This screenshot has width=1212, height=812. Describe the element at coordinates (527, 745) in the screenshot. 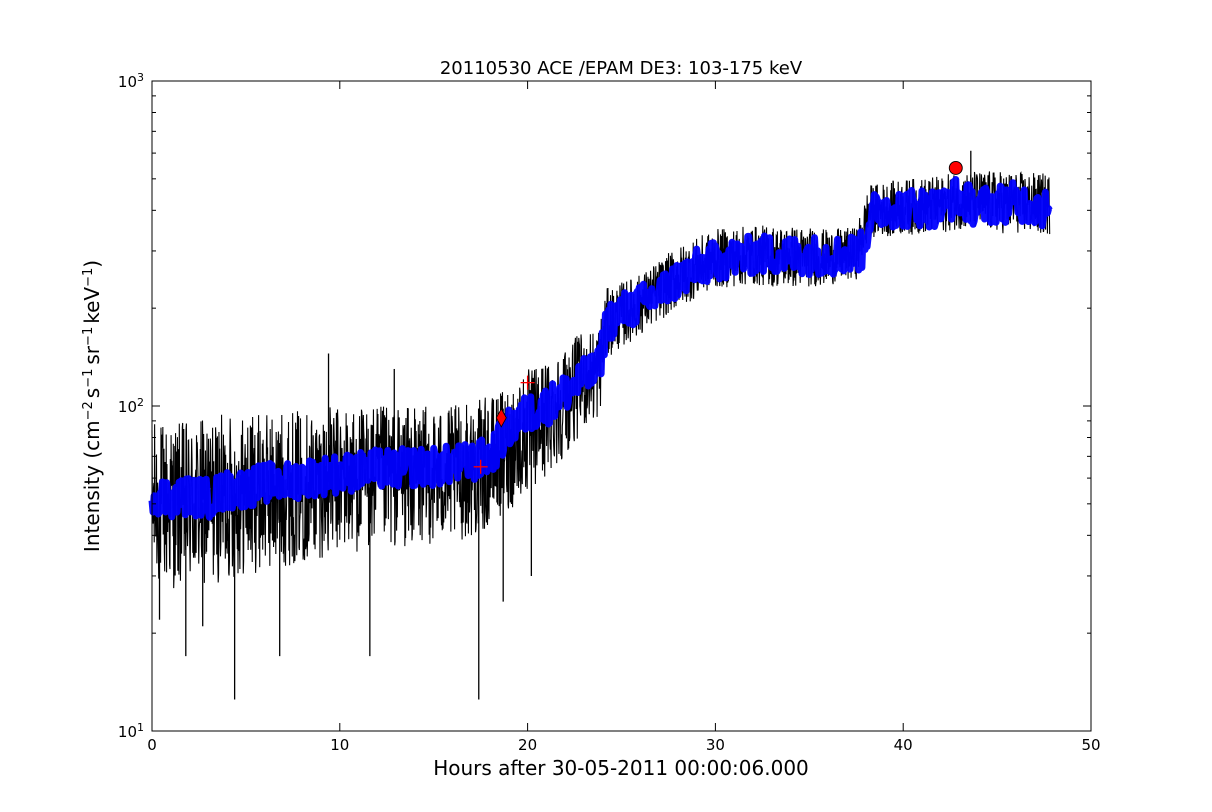

I see `x-tick-label: 20` at that location.